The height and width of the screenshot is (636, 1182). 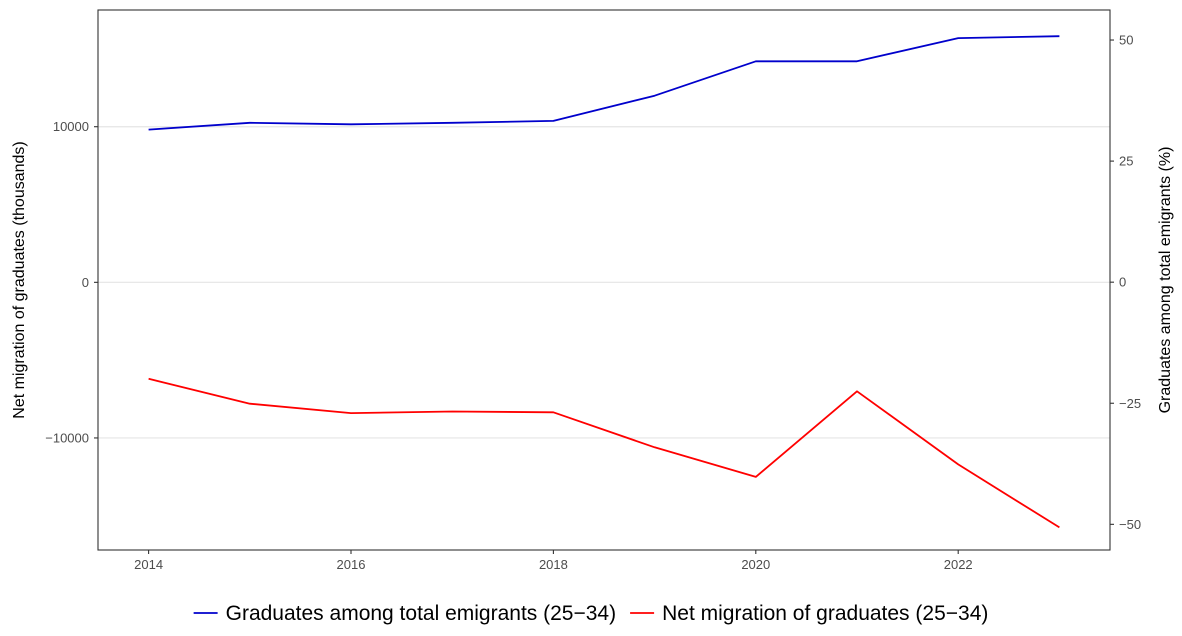 I want to click on right-axis: 50 25 0 −25 −50, so click(x=1125, y=282).